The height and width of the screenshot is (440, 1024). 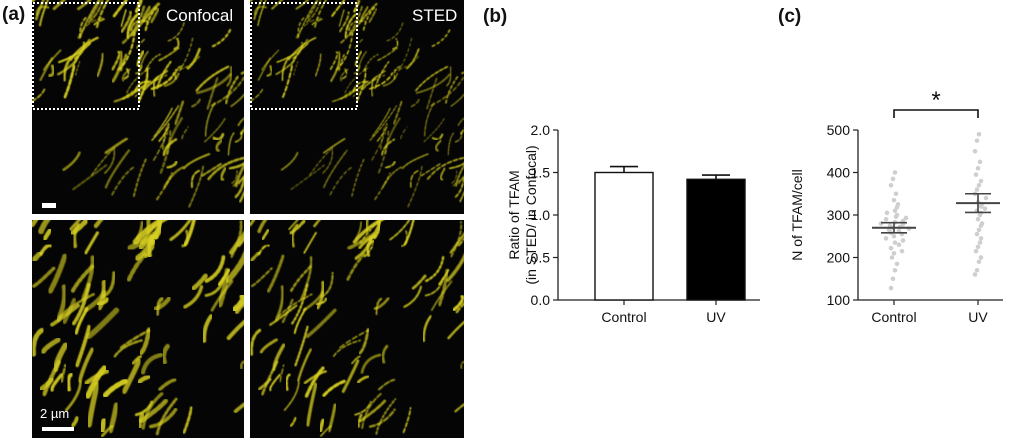 I want to click on sted-title: STED, so click(x=435, y=15).